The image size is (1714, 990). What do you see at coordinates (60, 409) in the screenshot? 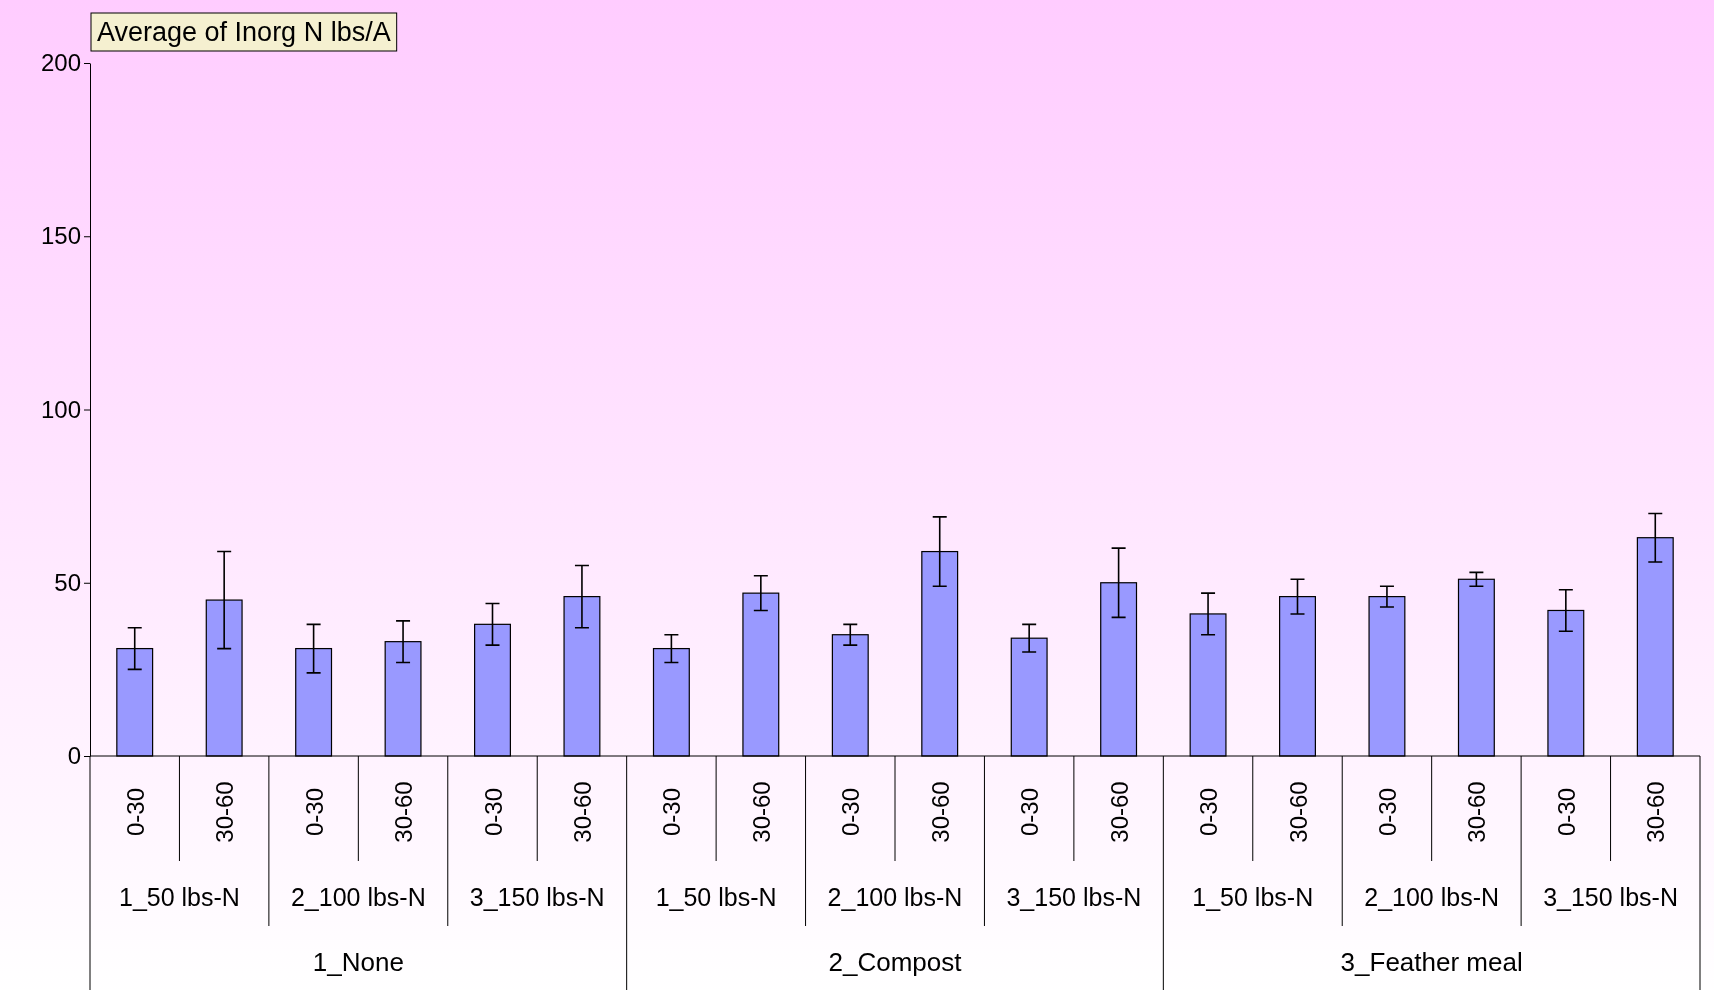
I see `y-tick-label: 100` at bounding box center [60, 409].